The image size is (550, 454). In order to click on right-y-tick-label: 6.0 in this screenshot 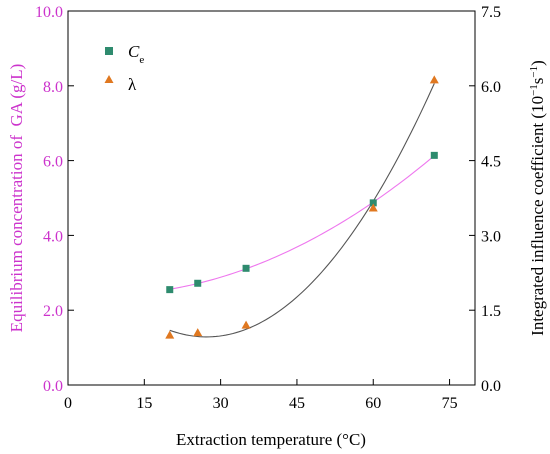, I will do `click(491, 87)`.